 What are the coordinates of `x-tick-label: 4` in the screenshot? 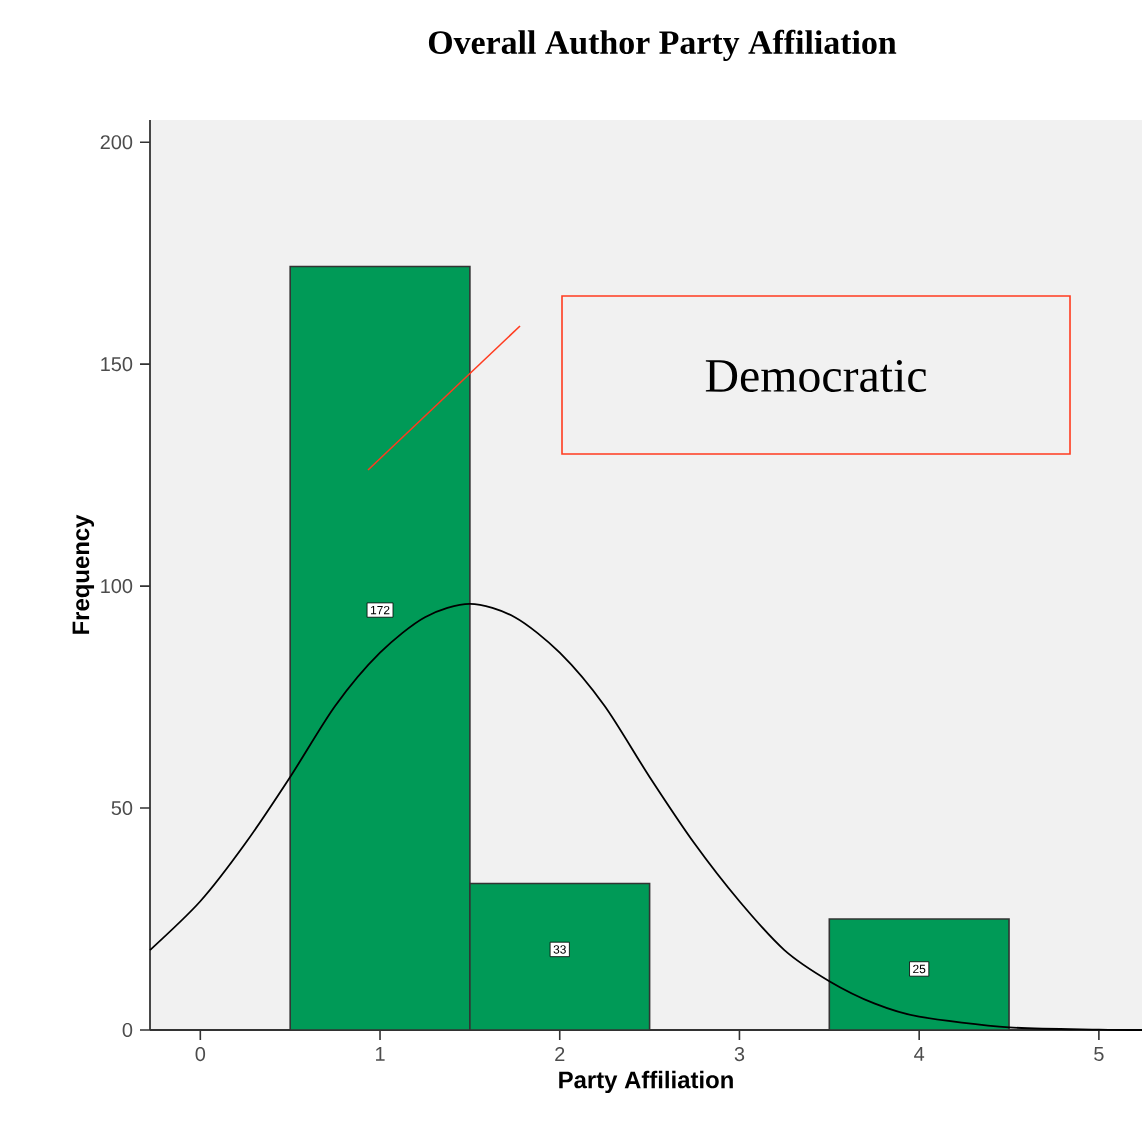 It's located at (919, 1054).